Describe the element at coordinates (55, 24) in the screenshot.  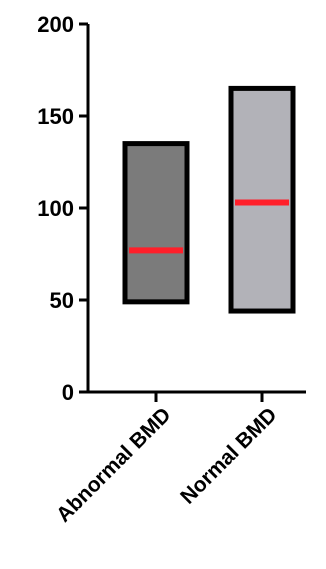
I see `y-tick-label: 200` at that location.